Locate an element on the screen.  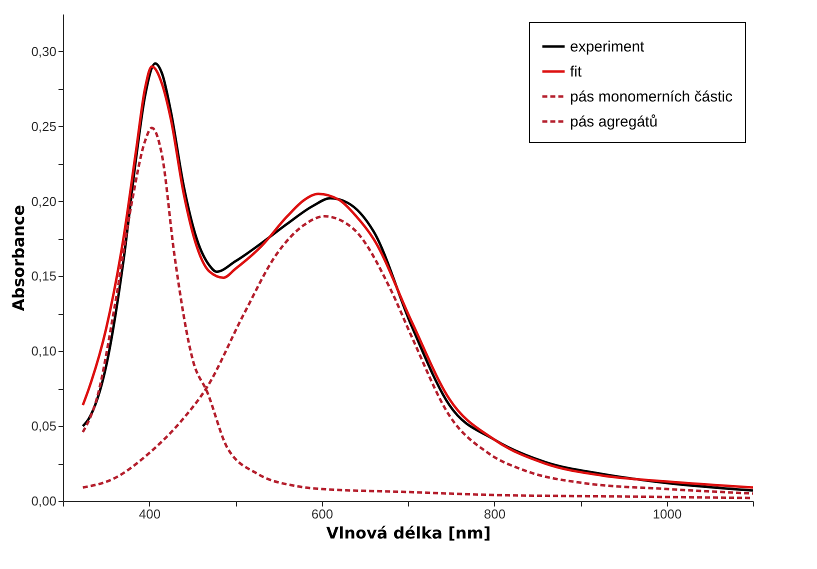
y-tick-label: 0,20 is located at coordinates (43, 201).